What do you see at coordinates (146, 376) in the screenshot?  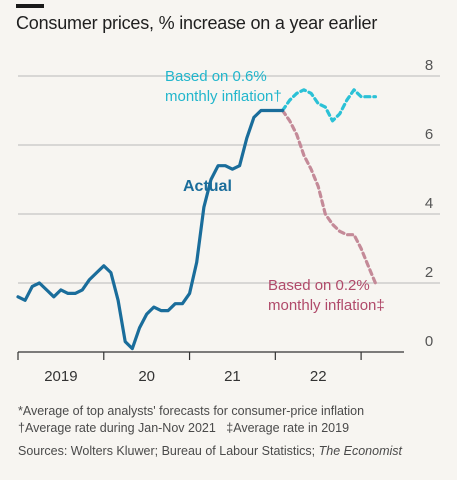 I see `x-tick-label-20: 20` at bounding box center [146, 376].